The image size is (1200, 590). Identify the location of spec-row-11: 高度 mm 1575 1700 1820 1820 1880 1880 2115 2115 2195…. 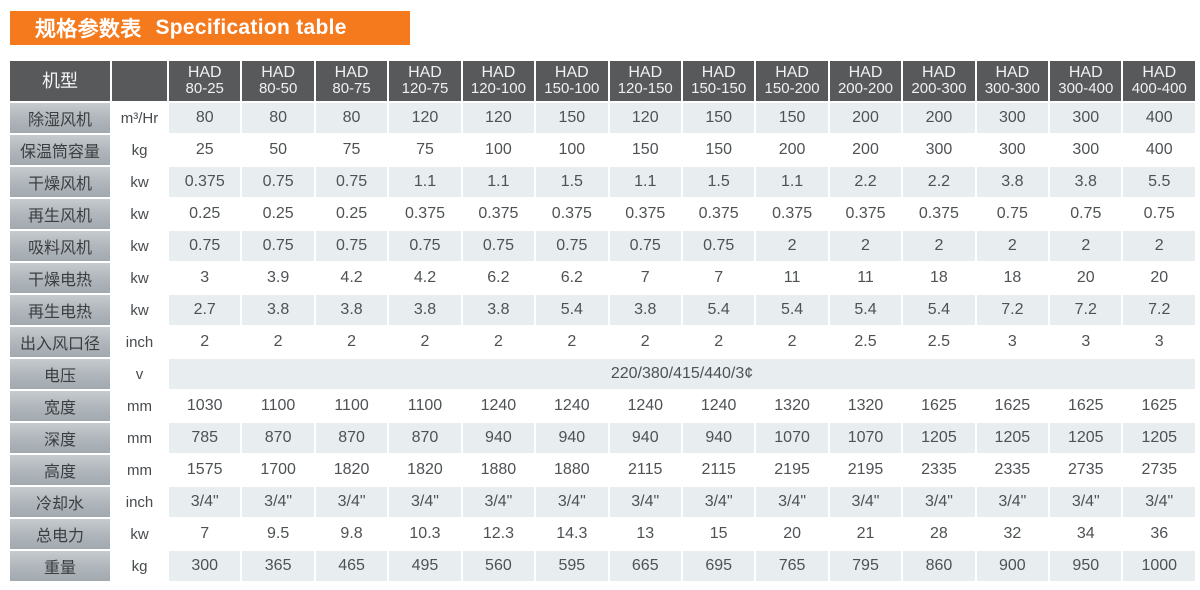
(602, 470).